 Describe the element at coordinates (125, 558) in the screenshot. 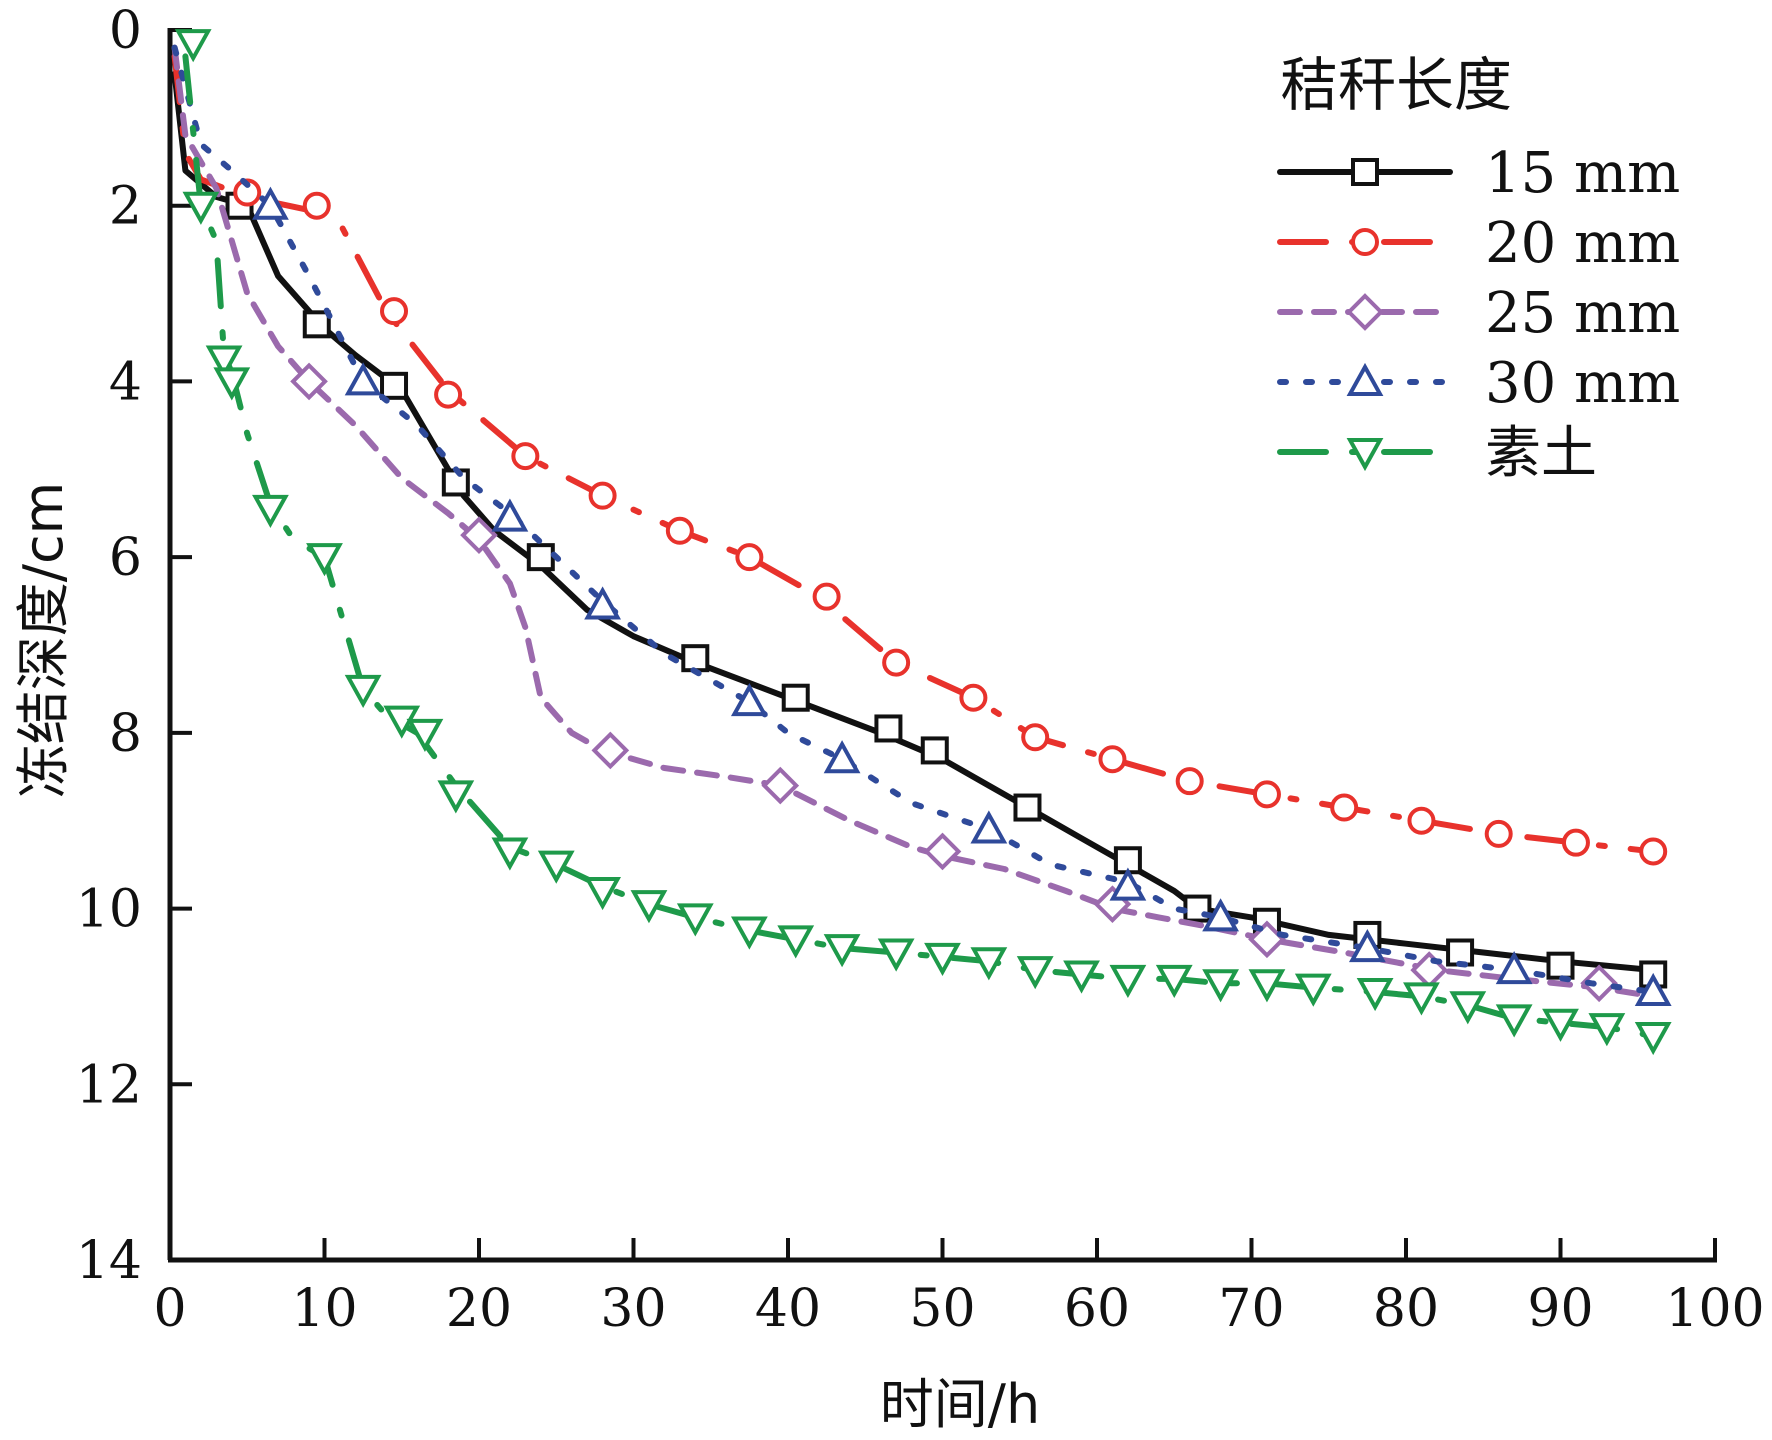

I see `y-tick-label: 6` at that location.